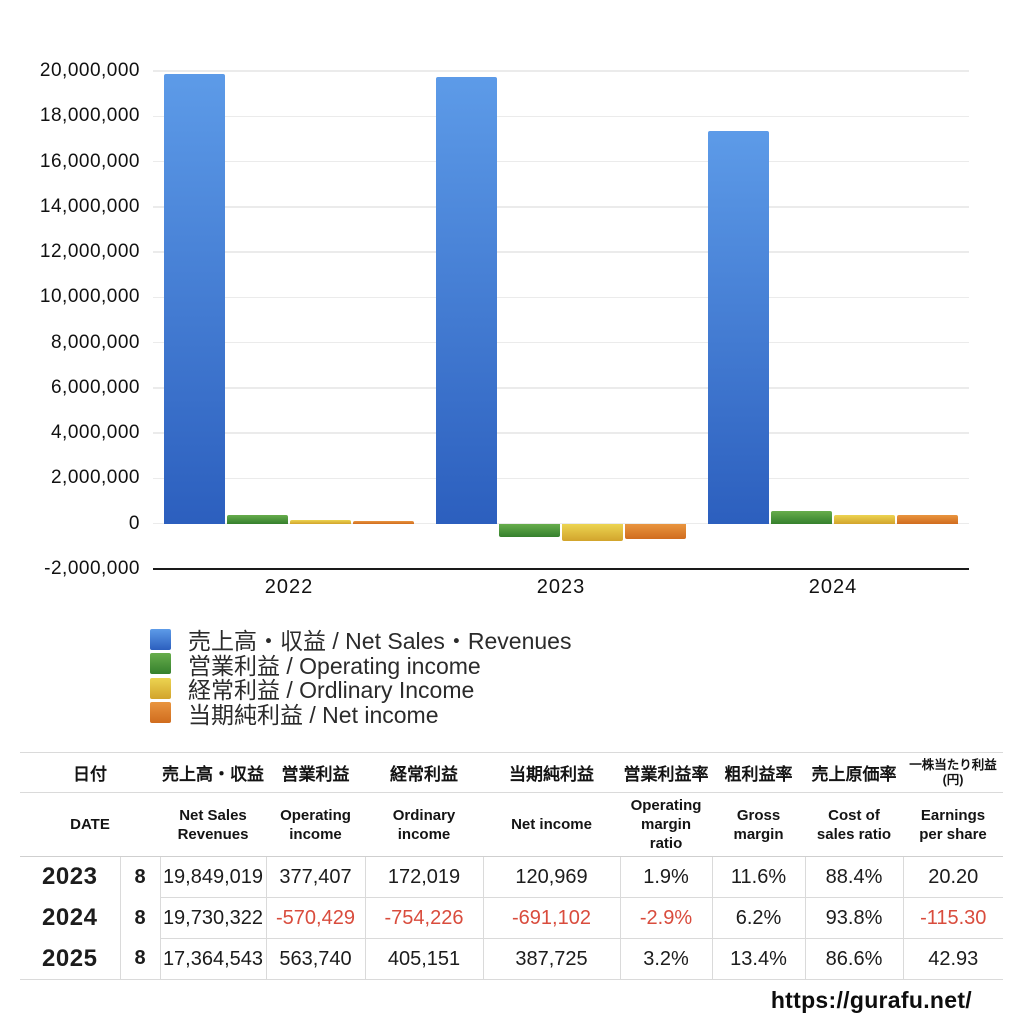  Describe the element at coordinates (953, 918) in the screenshot. I see `cell-value-7: -115.30` at that location.